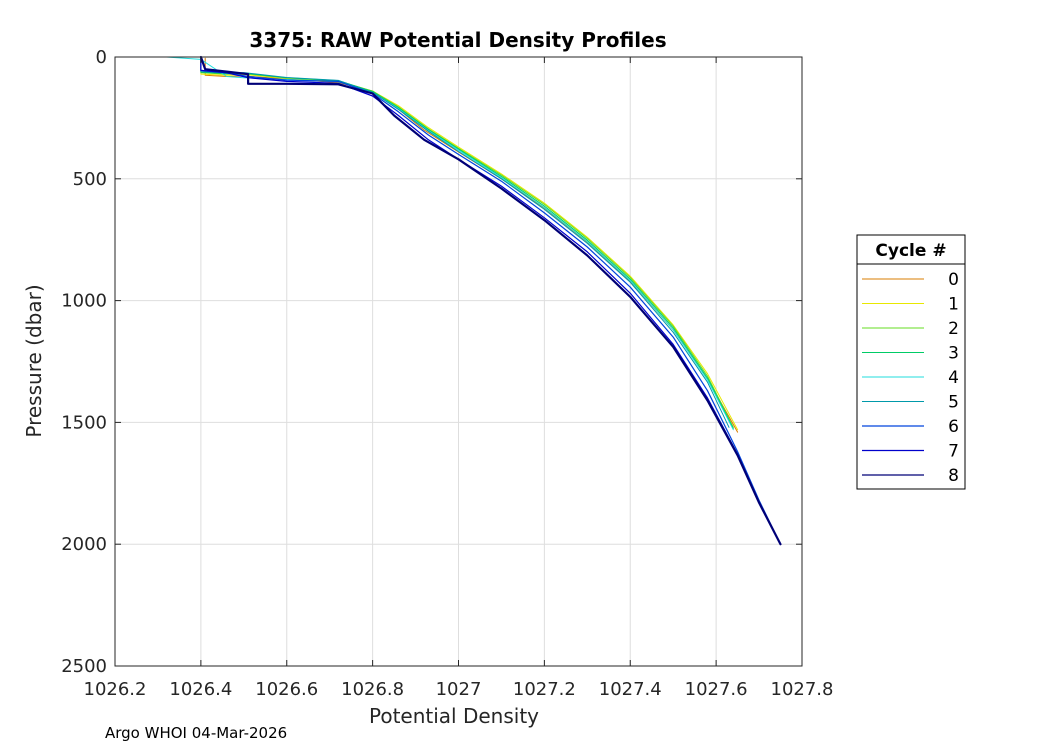 Image resolution: width=1050 pixels, height=750 pixels. I want to click on legend-label: 8, so click(953, 476).